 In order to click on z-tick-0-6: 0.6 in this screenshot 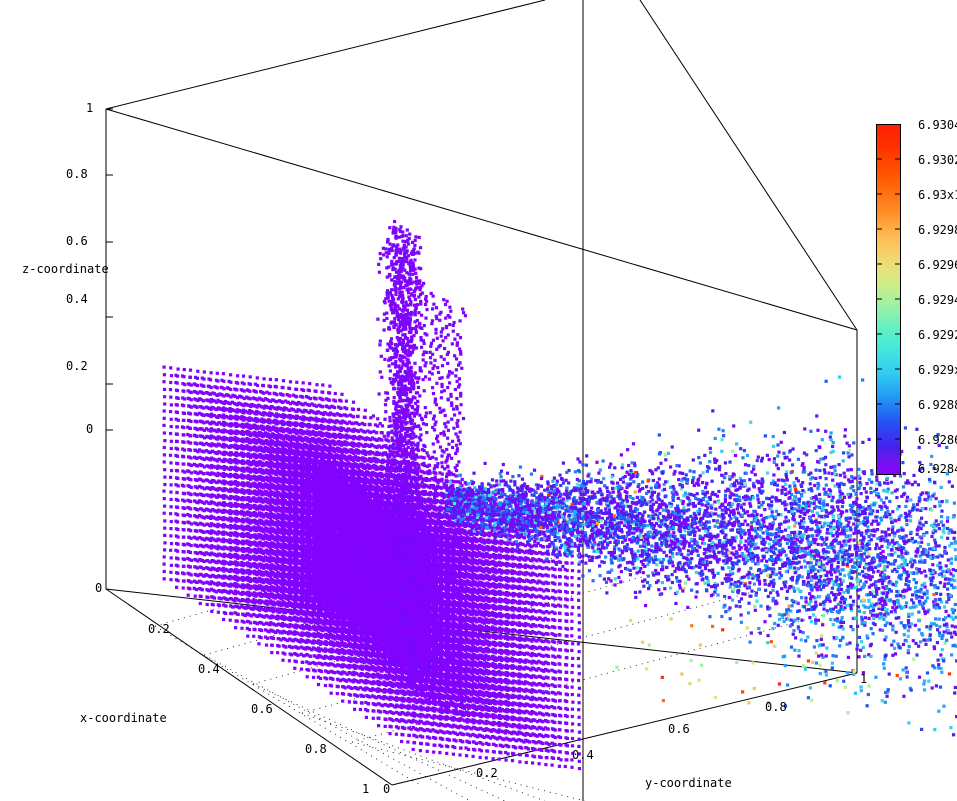, I will do `click(77, 241)`.